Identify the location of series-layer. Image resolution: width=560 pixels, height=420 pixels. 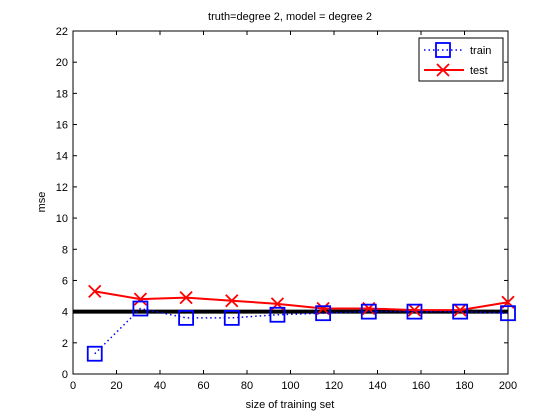
(294, 323).